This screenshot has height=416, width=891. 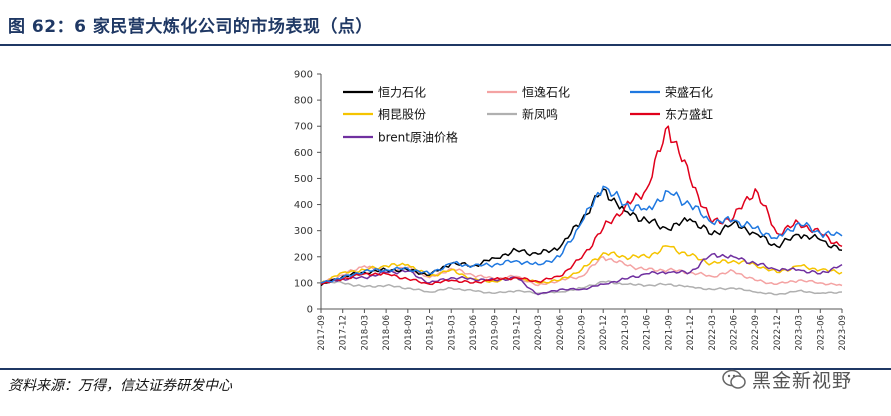 What do you see at coordinates (418, 137) in the screenshot?
I see `legend-label: brent原油价格` at bounding box center [418, 137].